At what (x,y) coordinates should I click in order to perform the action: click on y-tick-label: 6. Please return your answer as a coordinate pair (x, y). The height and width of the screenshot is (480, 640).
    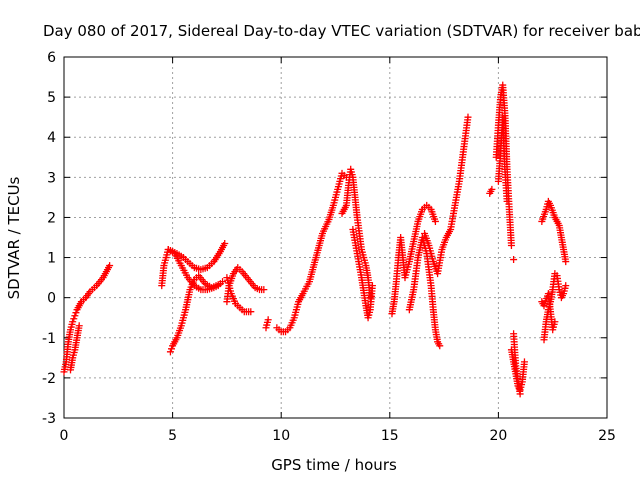
    Looking at the image, I should click on (51, 58).